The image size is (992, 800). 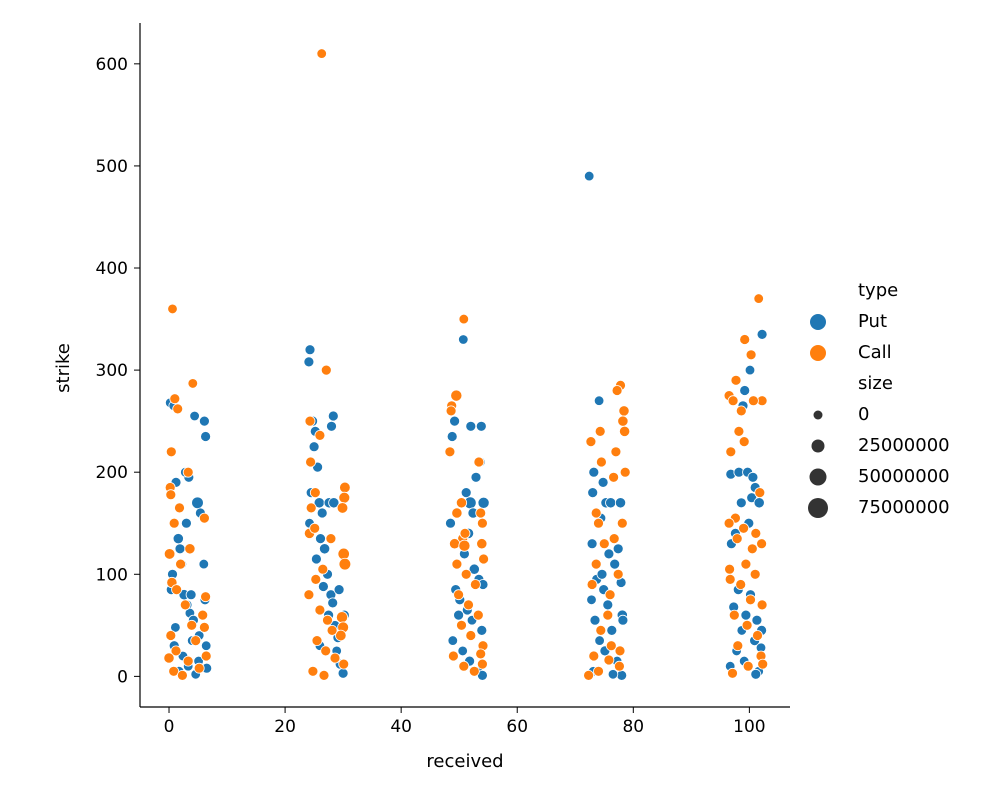 What do you see at coordinates (464, 761) in the screenshot?
I see `x-axis-title: received` at bounding box center [464, 761].